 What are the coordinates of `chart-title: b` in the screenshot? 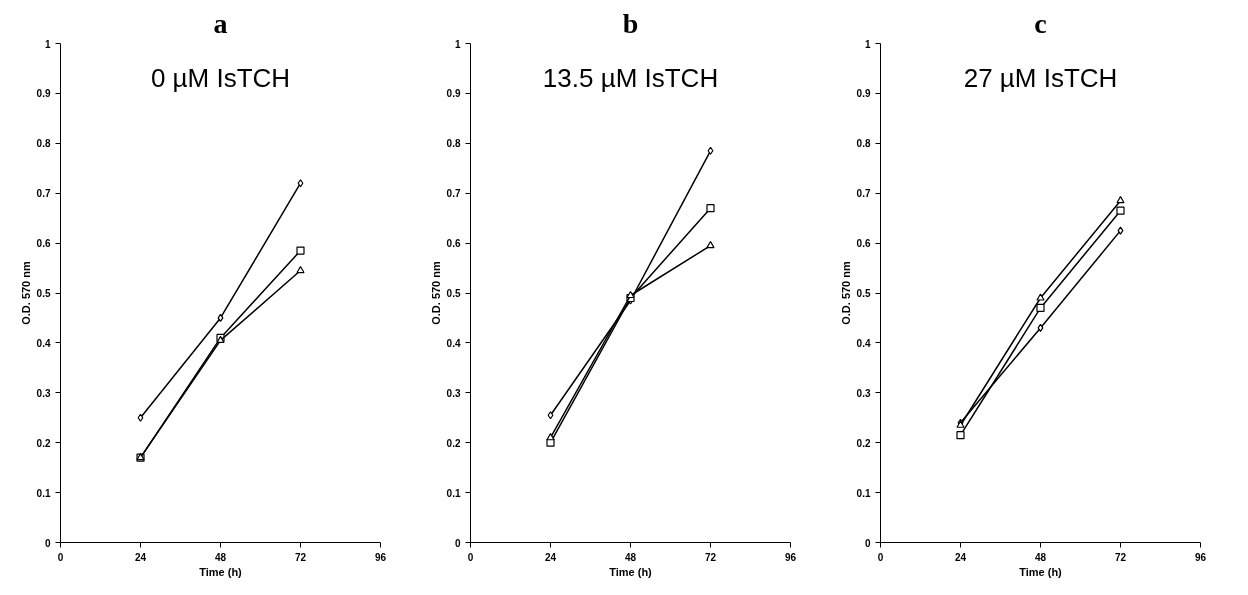 It's located at (630, 23).